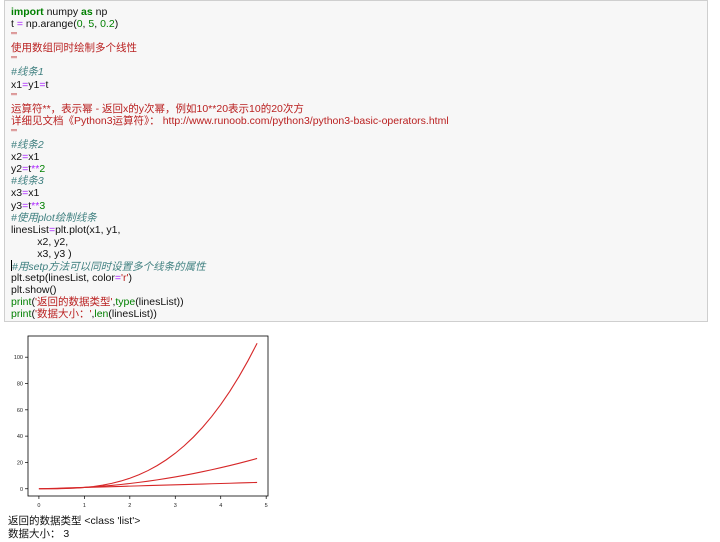 This screenshot has height=542, width=720. I want to click on code-line: y3=t**3, so click(230, 206).